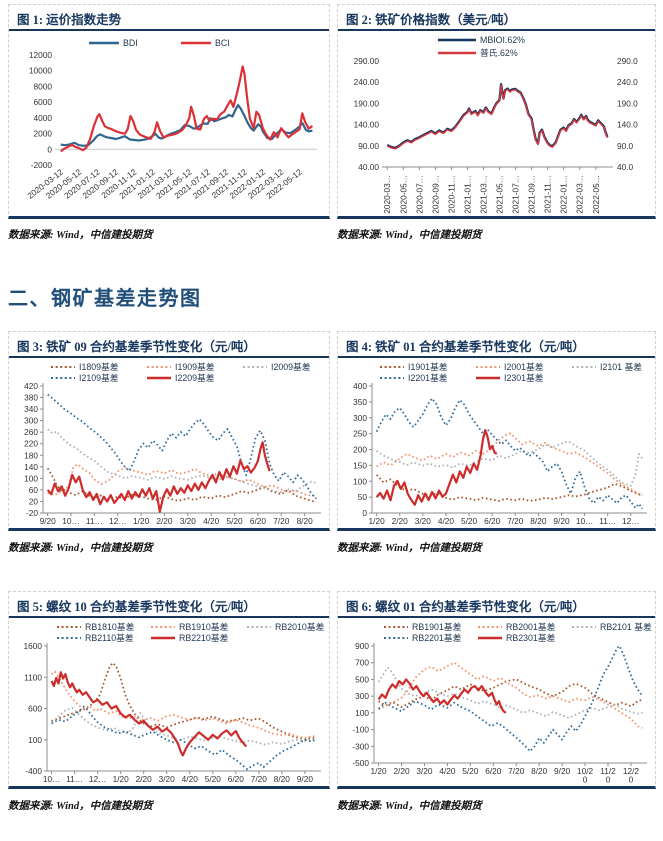 This screenshot has height=841, width=663. What do you see at coordinates (496, 345) in the screenshot?
I see `figure-4-title: 图 4: 铁矿 01 合约基差季节性变化（元/吨）` at bounding box center [496, 345].